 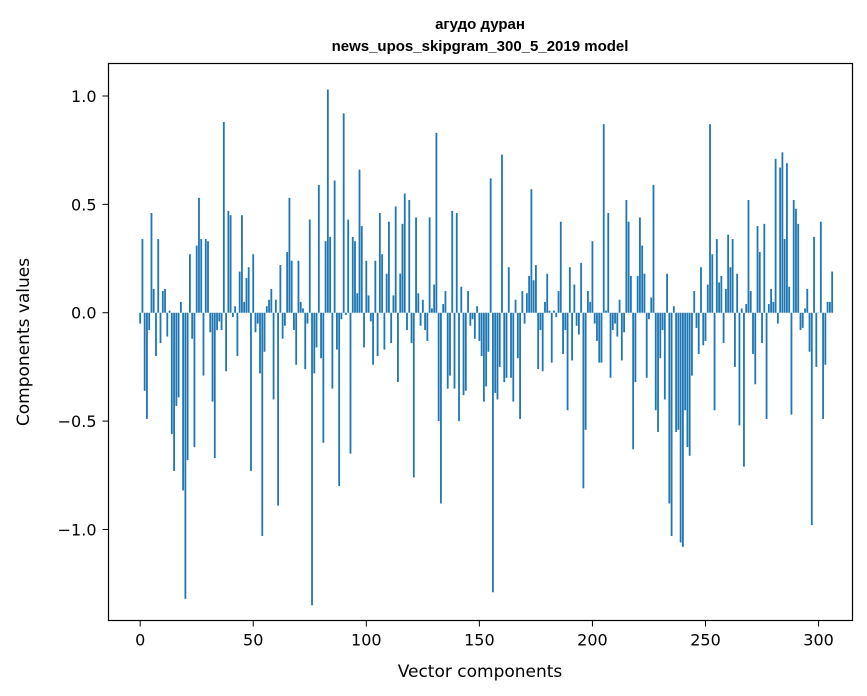 What do you see at coordinates (592, 640) in the screenshot?
I see `x-tick-label: 200` at bounding box center [592, 640].